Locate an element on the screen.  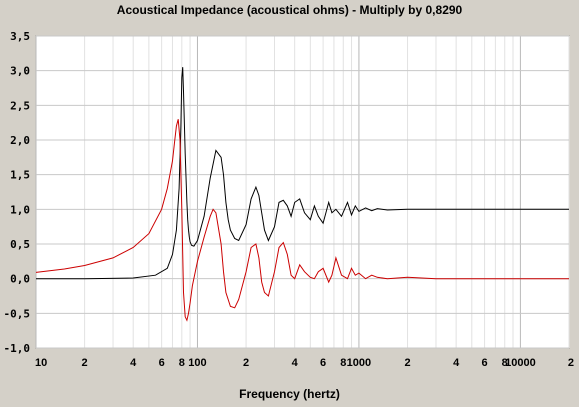
y-tick-label: 1,5 is located at coordinates (20, 175).